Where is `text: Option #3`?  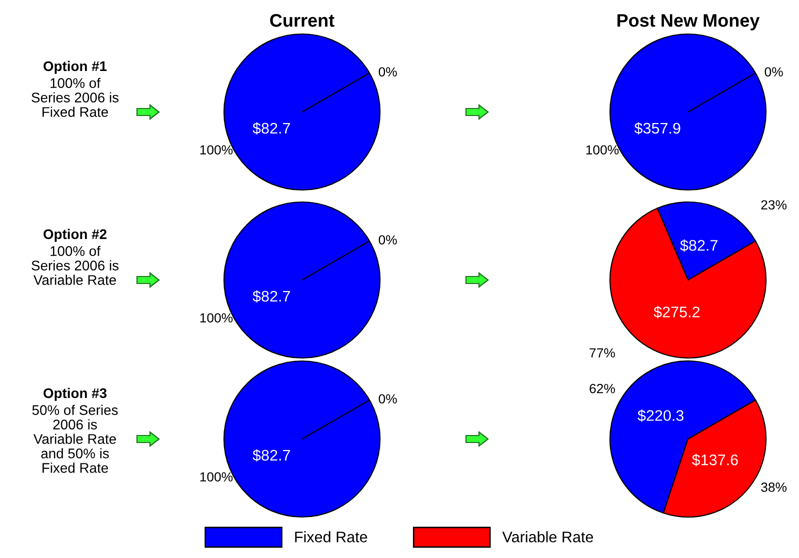
text: Option #3 is located at coordinates (75, 394).